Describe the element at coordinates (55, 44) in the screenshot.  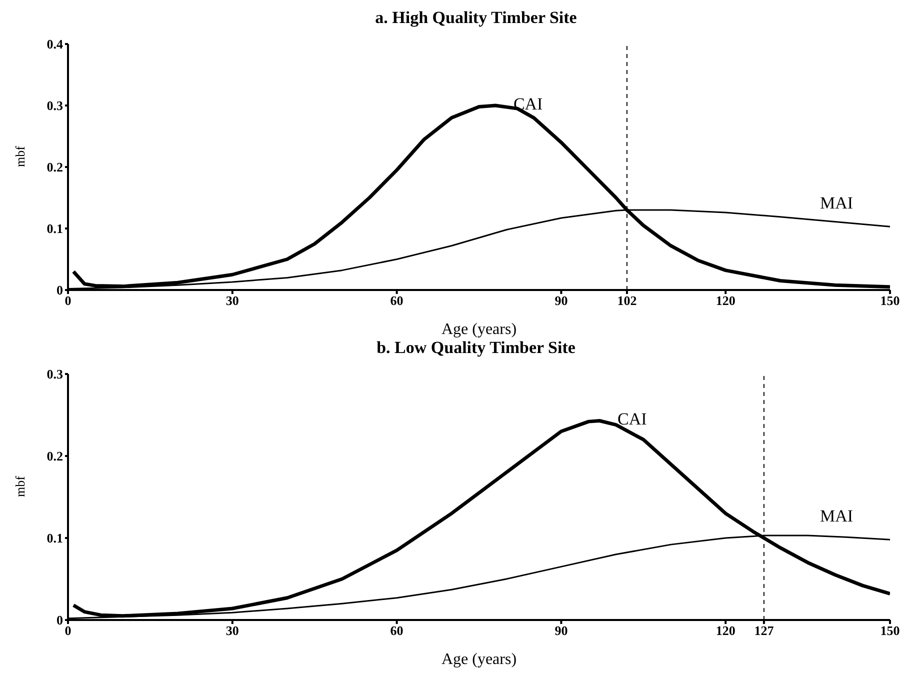
I see `y-tick-label: 0.4` at that location.